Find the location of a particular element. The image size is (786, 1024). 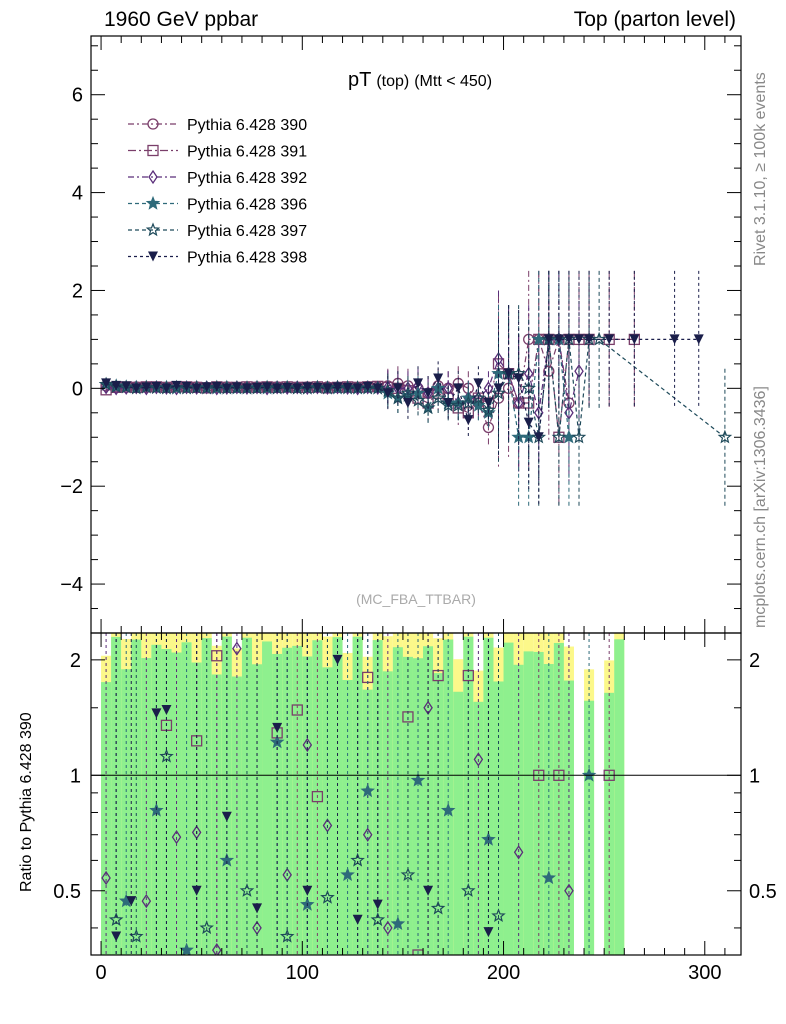

legend-label: Pythia 6.428 398 is located at coordinates (247, 258).